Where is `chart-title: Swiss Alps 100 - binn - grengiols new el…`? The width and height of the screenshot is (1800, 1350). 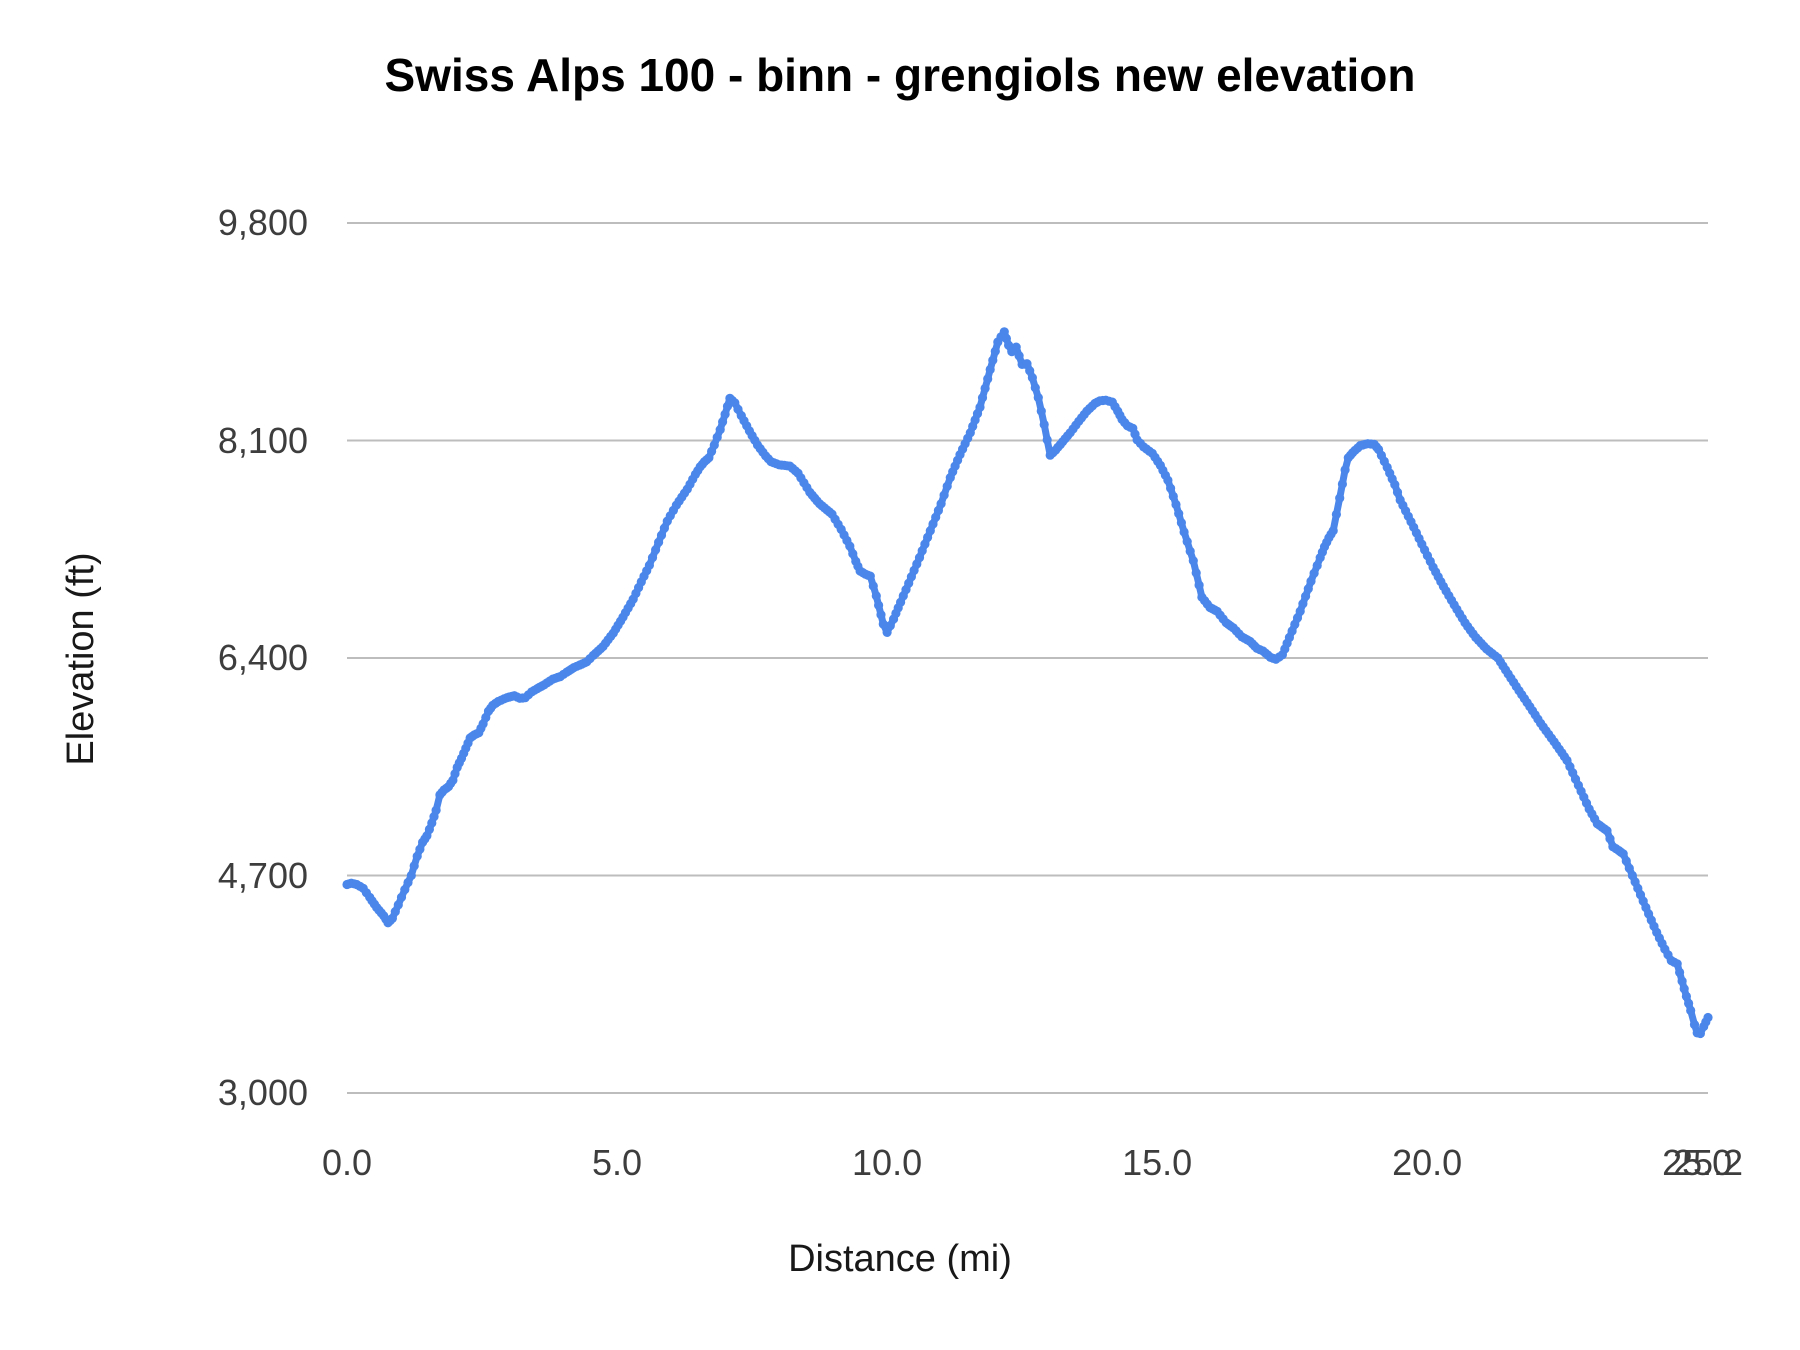 chart-title: Swiss Alps 100 - binn - grengiols new el… is located at coordinates (900, 75).